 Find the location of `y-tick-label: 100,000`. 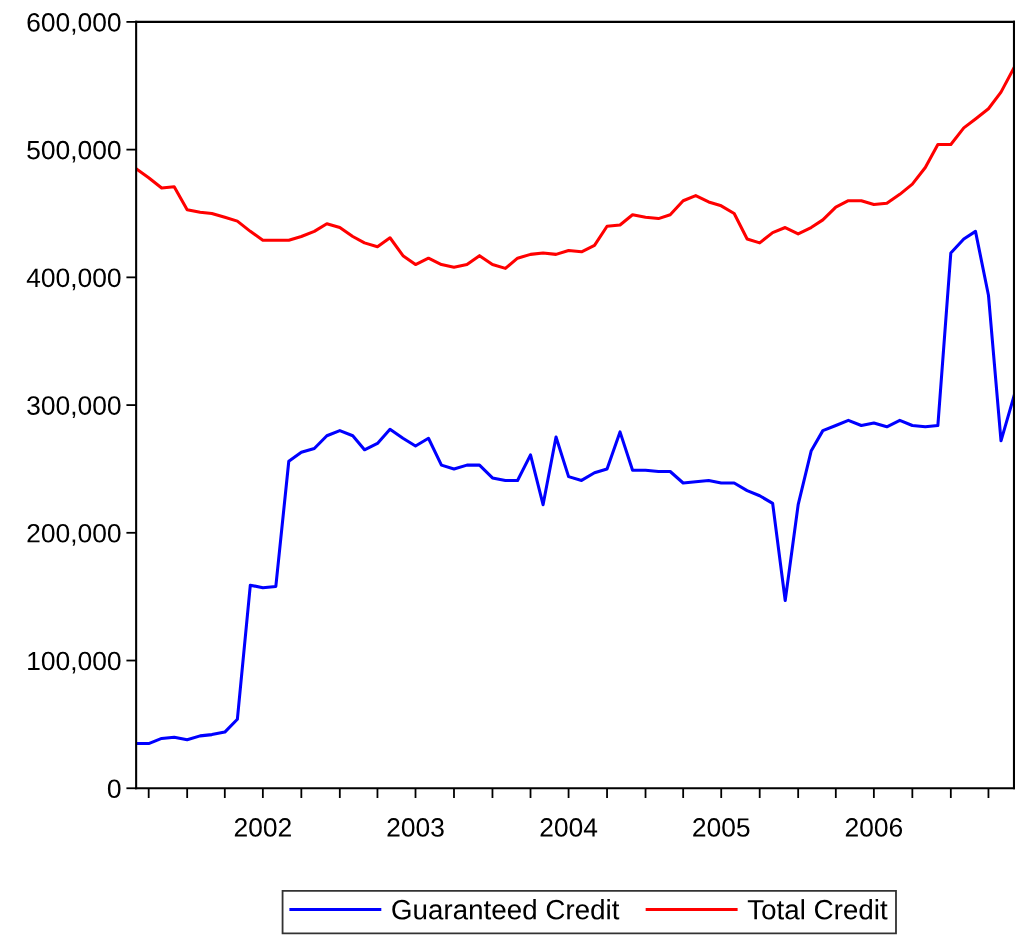

y-tick-label: 100,000 is located at coordinates (74, 662).